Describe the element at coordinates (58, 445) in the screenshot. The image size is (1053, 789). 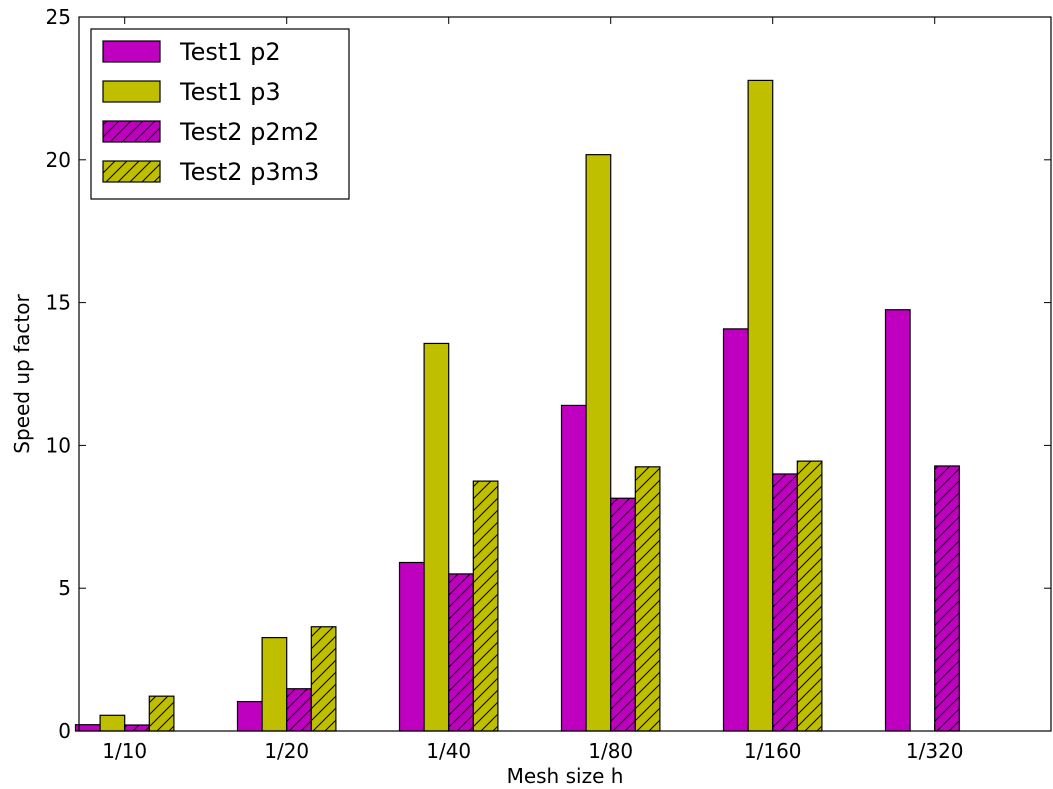
I see `y-tick-label: 10` at that location.